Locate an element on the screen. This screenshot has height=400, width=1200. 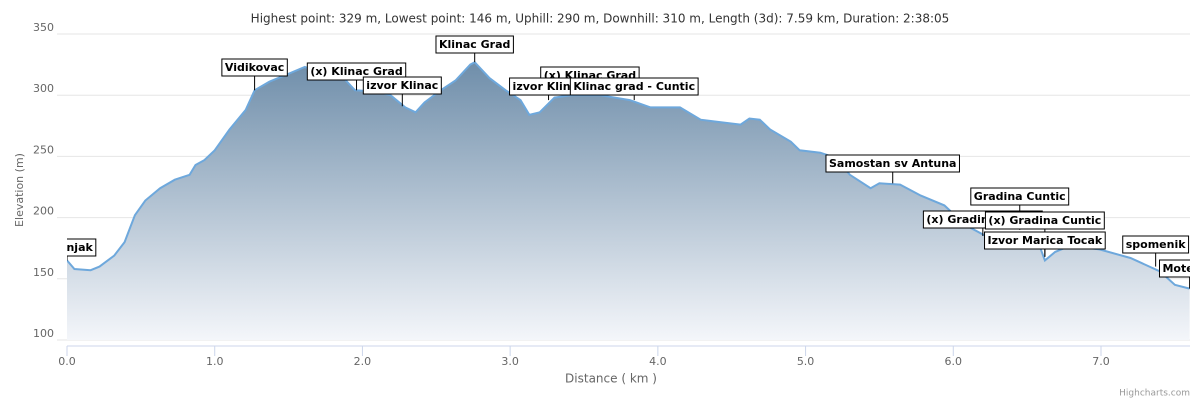
annotation-label: Klinac grad - Cuntic is located at coordinates (634, 86).